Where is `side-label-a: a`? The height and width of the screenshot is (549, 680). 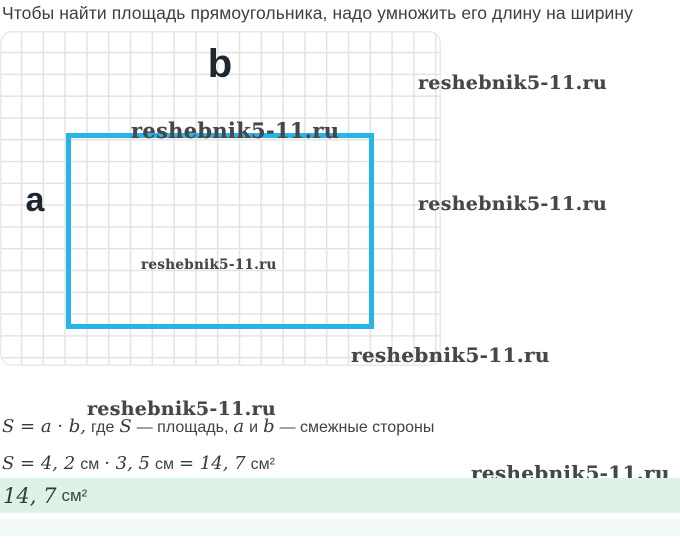
side-label-a: a is located at coordinates (35, 200).